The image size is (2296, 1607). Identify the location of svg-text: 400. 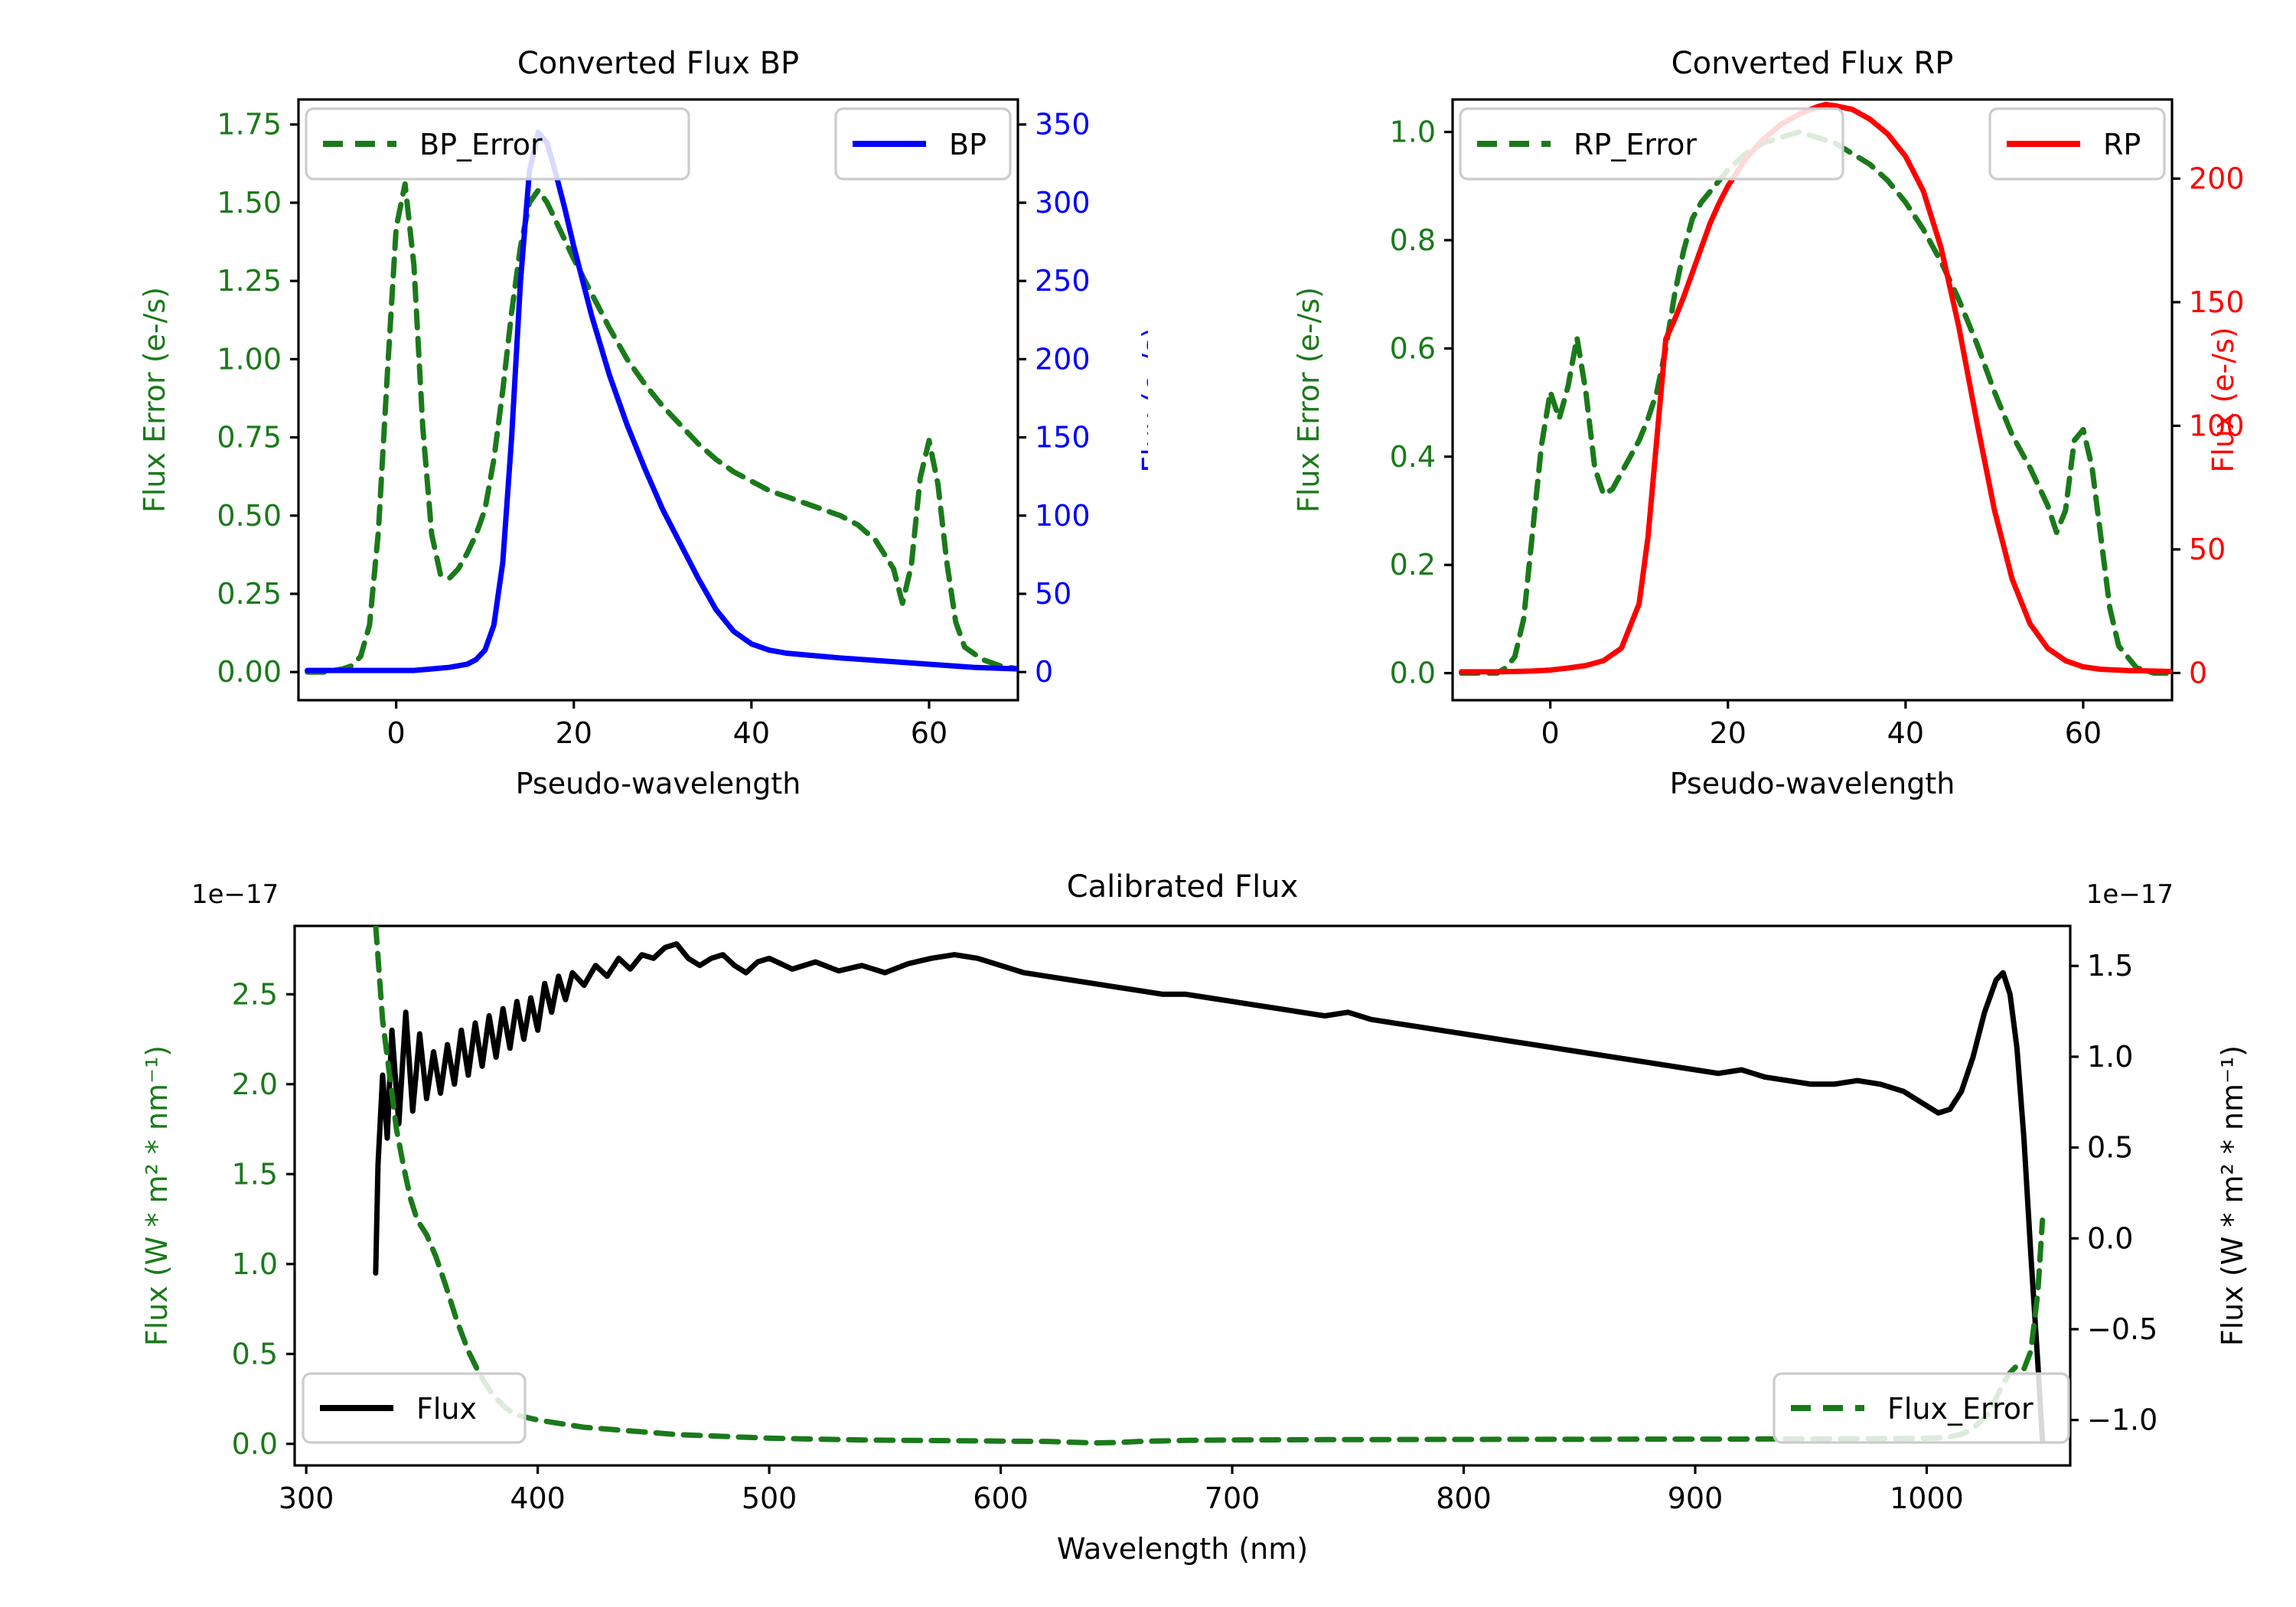
(538, 1498).